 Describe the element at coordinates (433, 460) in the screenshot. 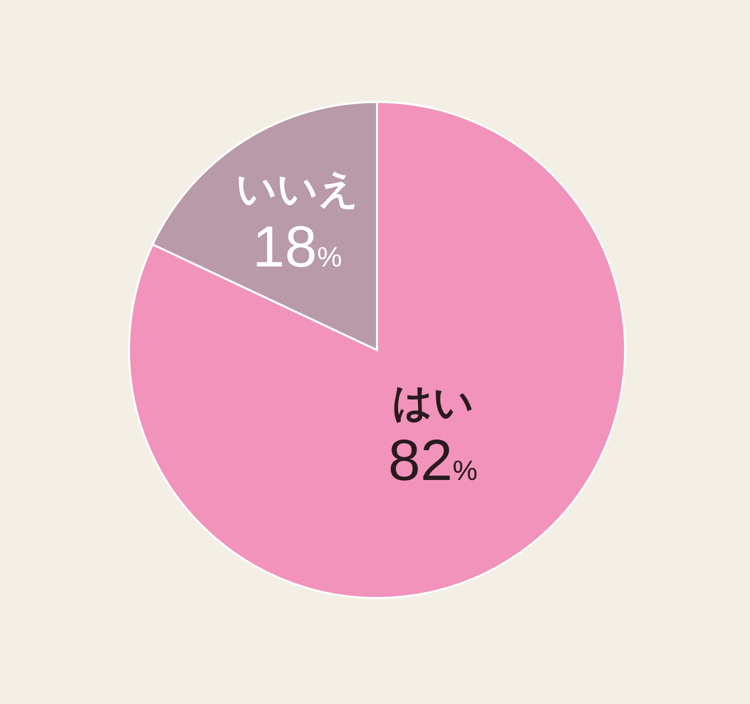

I see `data-label: 82%` at that location.